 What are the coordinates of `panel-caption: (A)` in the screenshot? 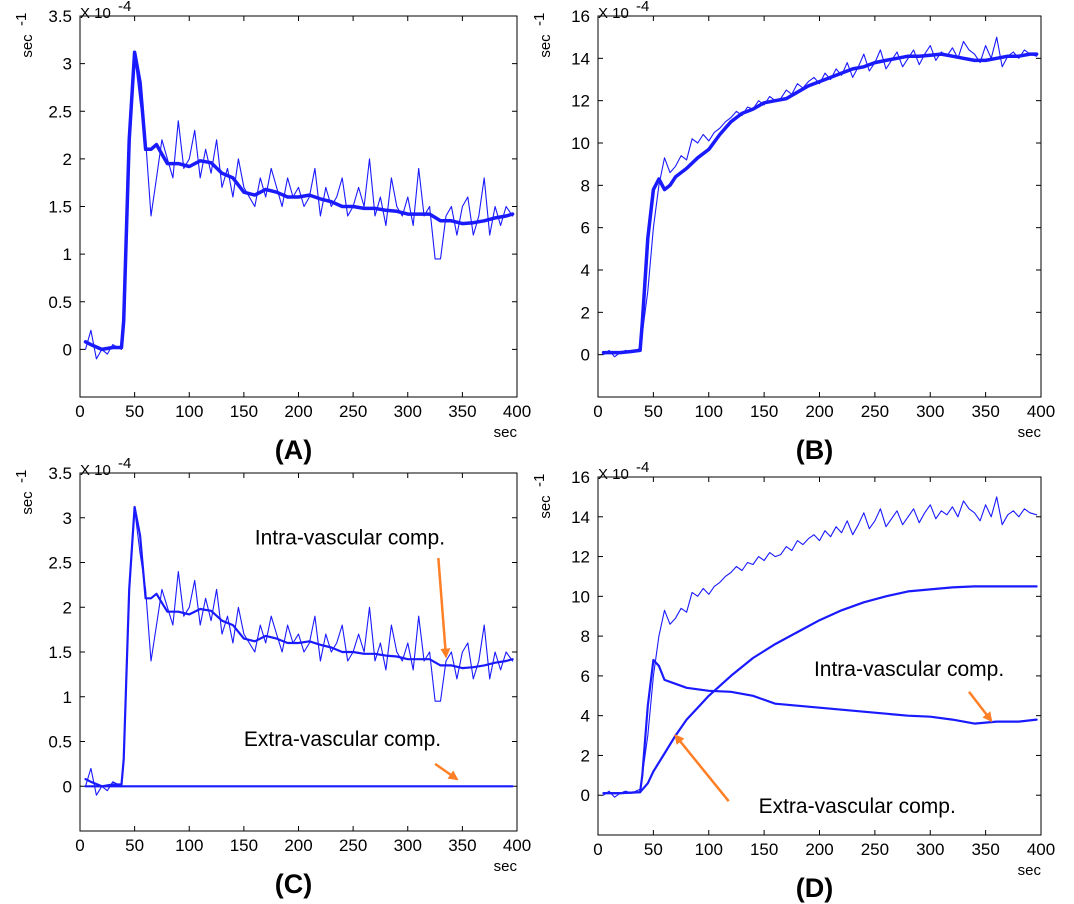 It's located at (293, 450).